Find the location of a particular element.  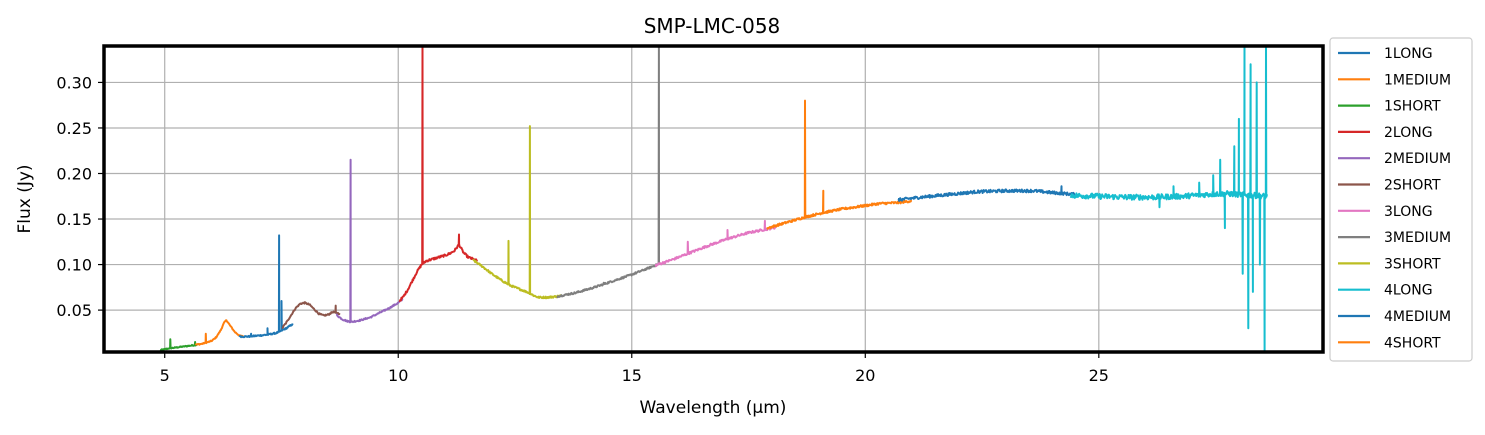

y-tick-label: 0.25 is located at coordinates (74, 128).